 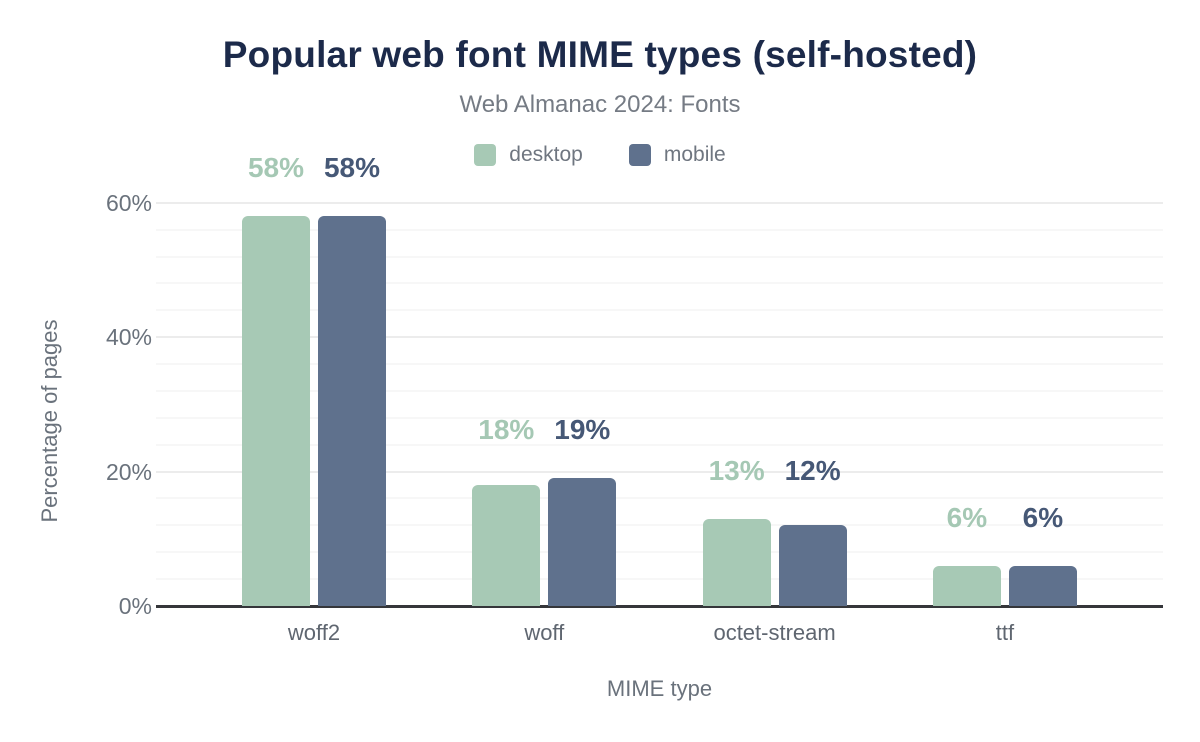 I want to click on legend-item-desktop: desktop, so click(x=528, y=155).